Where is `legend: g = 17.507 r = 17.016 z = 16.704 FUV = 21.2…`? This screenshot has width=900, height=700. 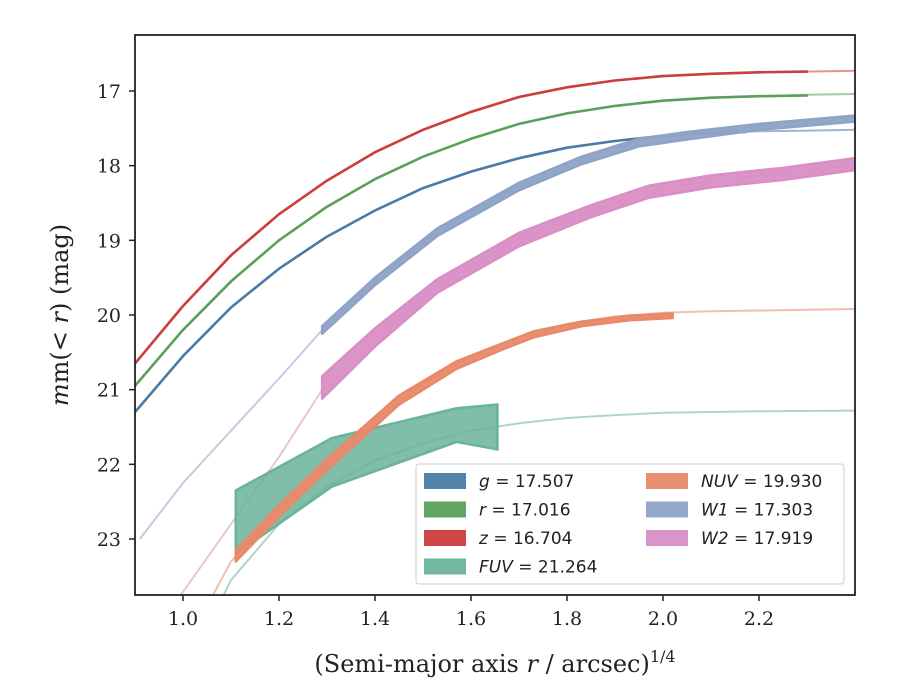
legend: g = 17.507 r = 17.016 z = 16.704 FUV = 21.2… is located at coordinates (630, 524).